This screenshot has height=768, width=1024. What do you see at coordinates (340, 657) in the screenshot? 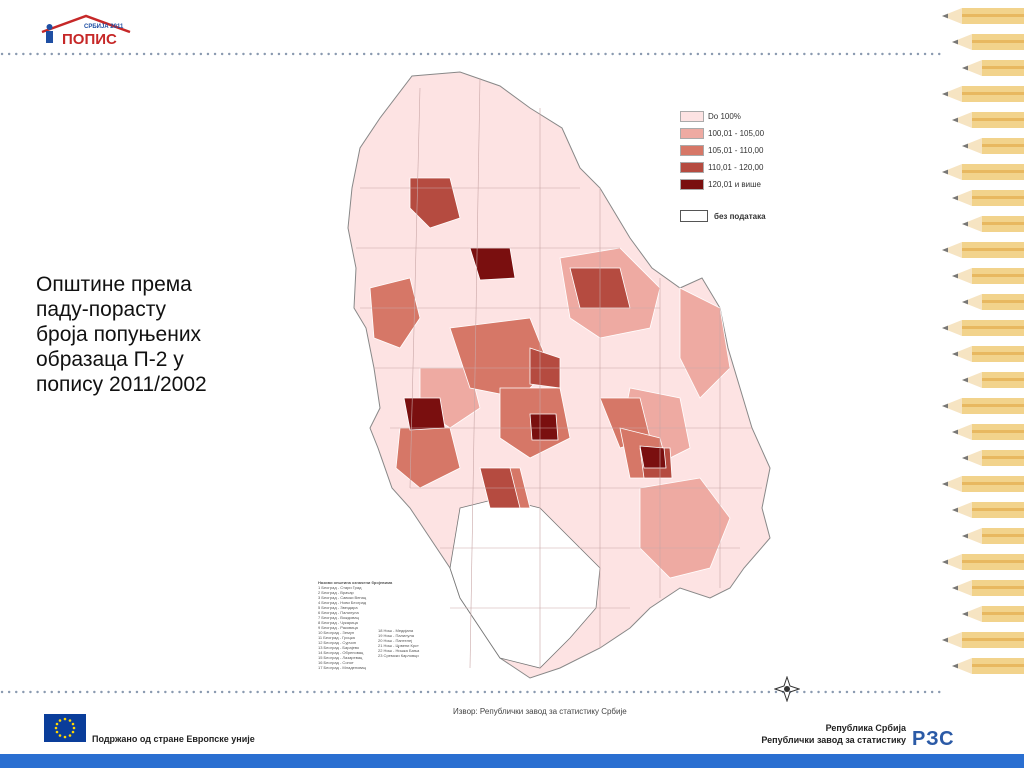
I see `list-item: 15 Београд - Лазаревац` at bounding box center [340, 657].